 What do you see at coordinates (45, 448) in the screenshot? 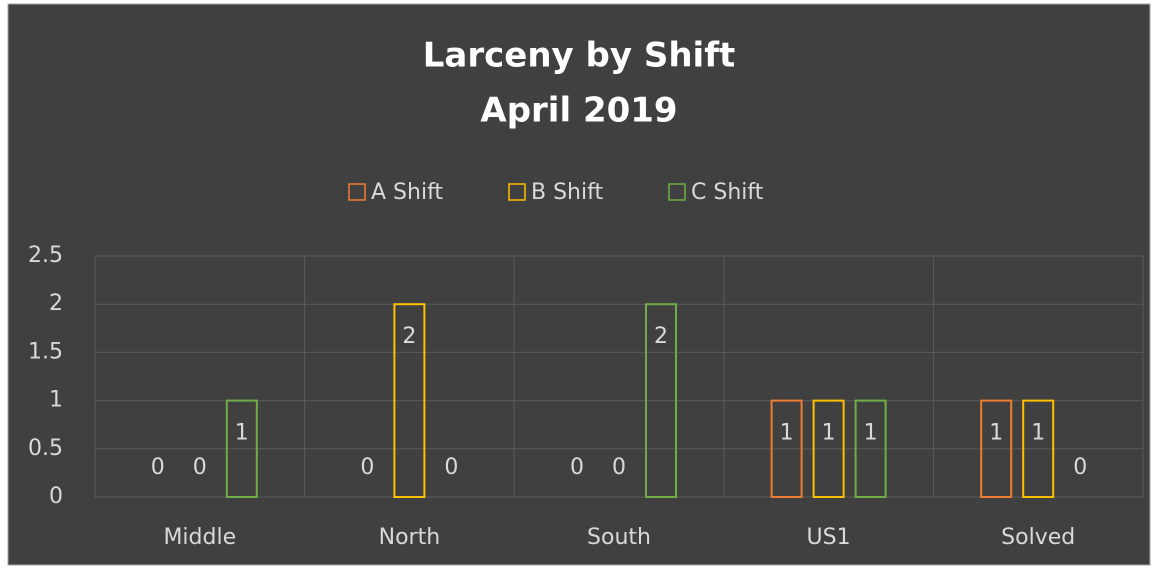
I see `y-tick-label: 0.5` at bounding box center [45, 448].